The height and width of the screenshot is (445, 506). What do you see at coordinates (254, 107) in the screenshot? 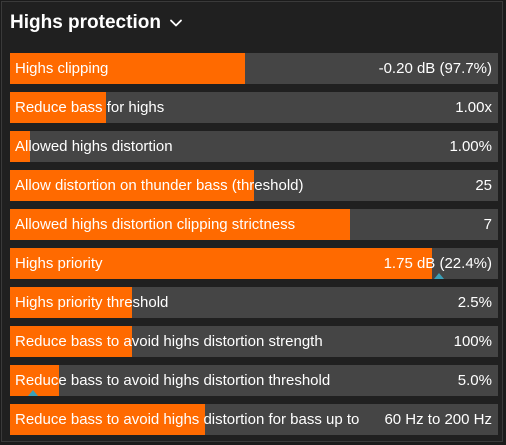
I see `slider-reduce-bass-for-highs: Reduce bass for highs 1.00x` at bounding box center [254, 107].